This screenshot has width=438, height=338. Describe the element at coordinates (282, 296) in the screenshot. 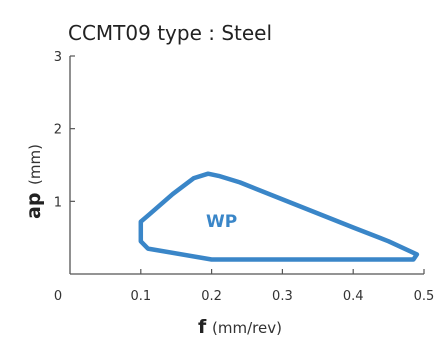

I see `x-tick-label: 0.3` at that location.